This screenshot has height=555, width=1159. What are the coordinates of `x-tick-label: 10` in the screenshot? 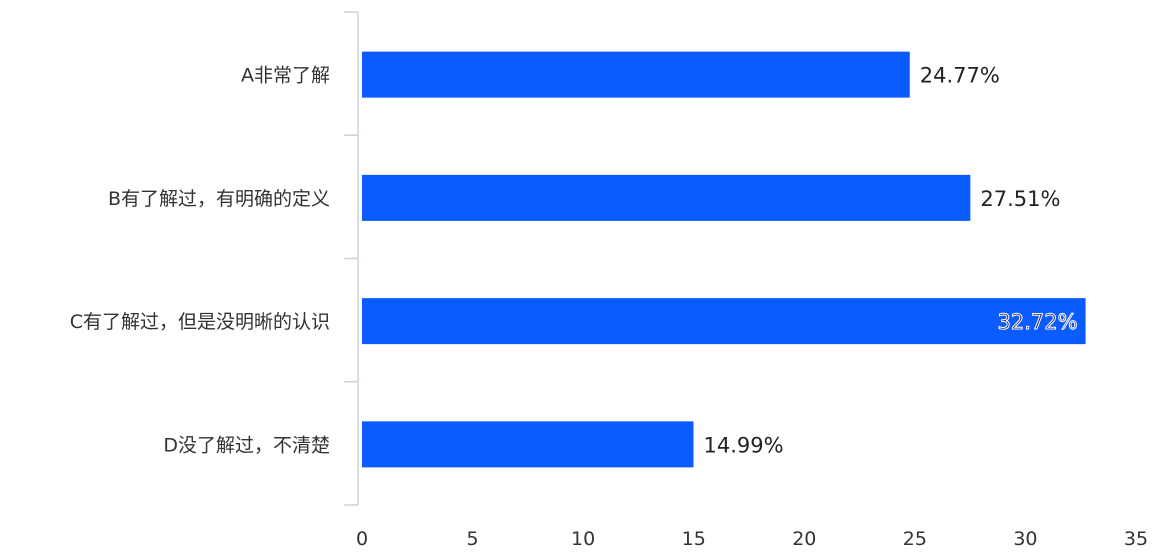 It's located at (583, 539).